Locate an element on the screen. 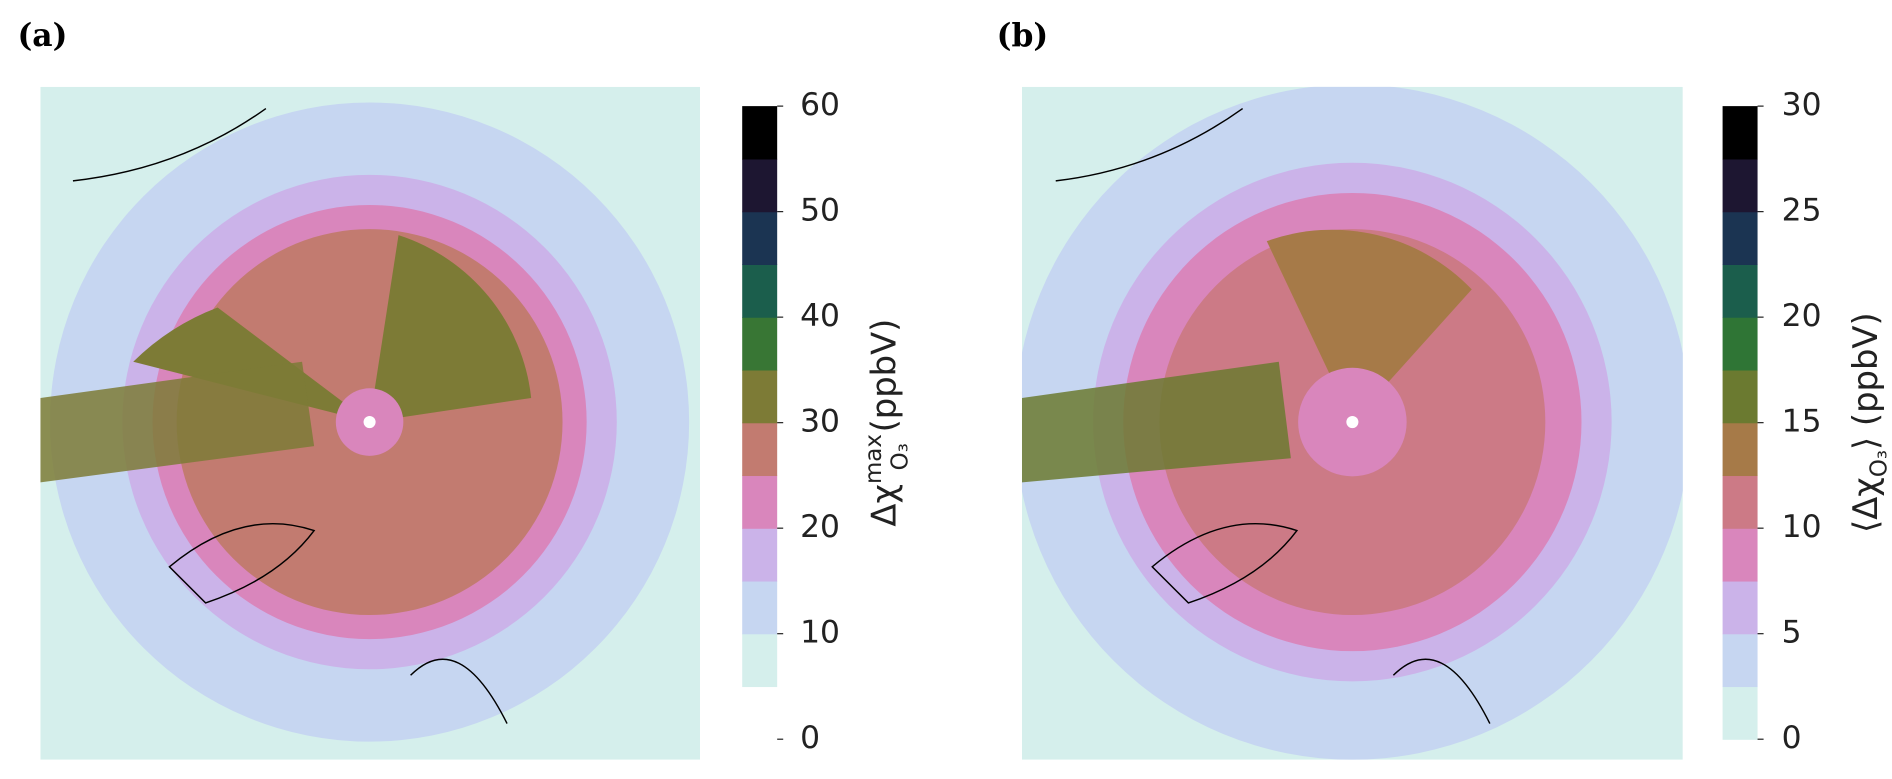 Image resolution: width=1892 pixels, height=779 pixels. label-unit: ⟩ (ppbV) is located at coordinates (1865, 381).